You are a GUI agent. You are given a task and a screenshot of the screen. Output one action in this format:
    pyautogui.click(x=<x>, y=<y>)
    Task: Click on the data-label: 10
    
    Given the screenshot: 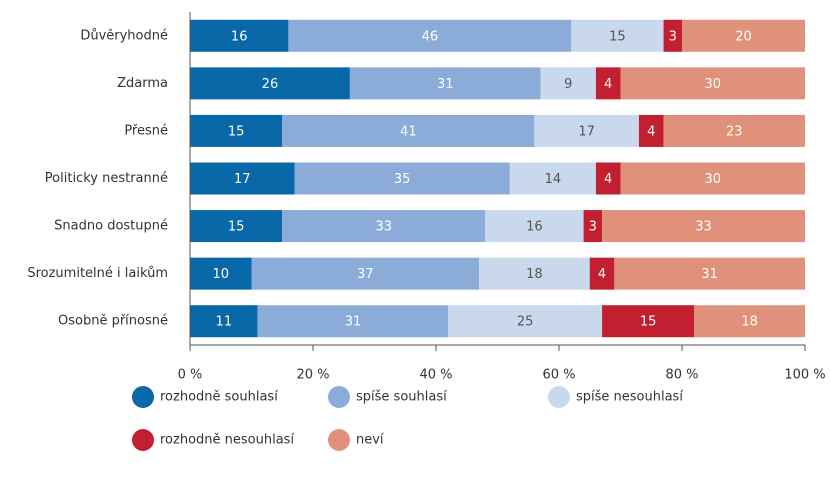 What is the action you would take?
    pyautogui.click(x=220, y=274)
    